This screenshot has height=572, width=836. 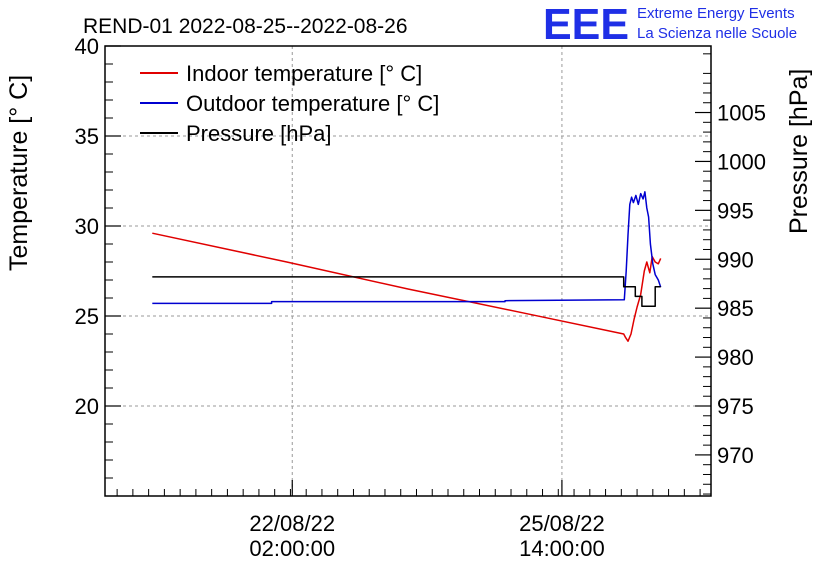 What do you see at coordinates (735, 455) in the screenshot?
I see `y-right-tick-label: 970` at bounding box center [735, 455].